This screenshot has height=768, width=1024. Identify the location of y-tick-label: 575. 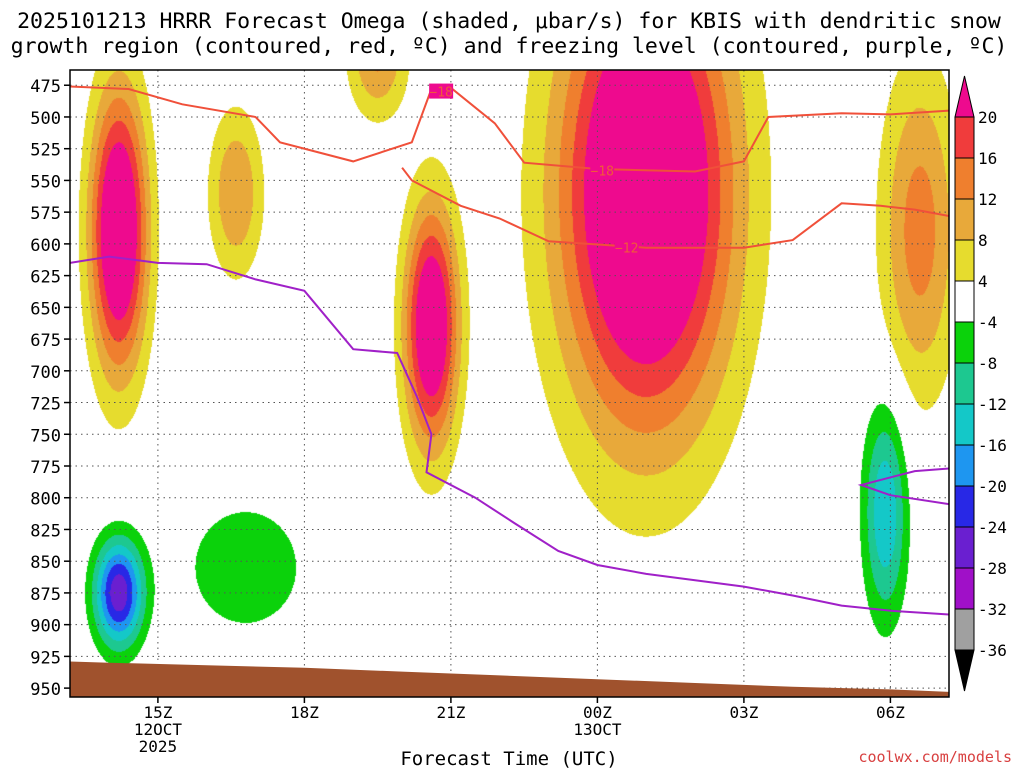
(45, 214).